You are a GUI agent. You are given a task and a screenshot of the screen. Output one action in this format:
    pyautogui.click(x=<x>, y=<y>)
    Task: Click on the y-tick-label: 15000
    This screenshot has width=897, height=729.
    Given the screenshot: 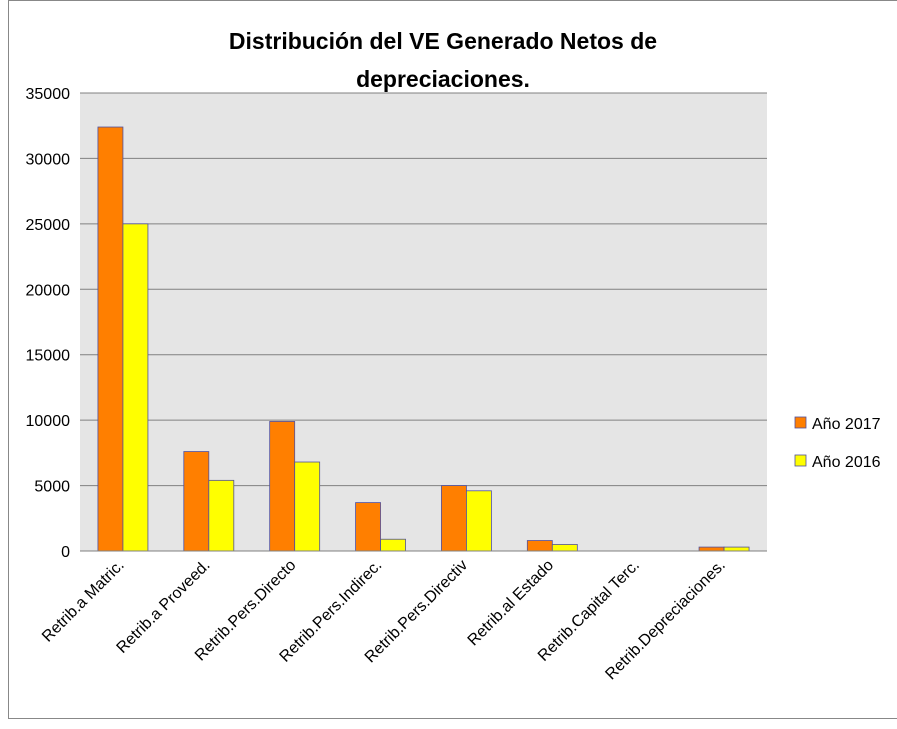 What is the action you would take?
    pyautogui.click(x=48, y=356)
    